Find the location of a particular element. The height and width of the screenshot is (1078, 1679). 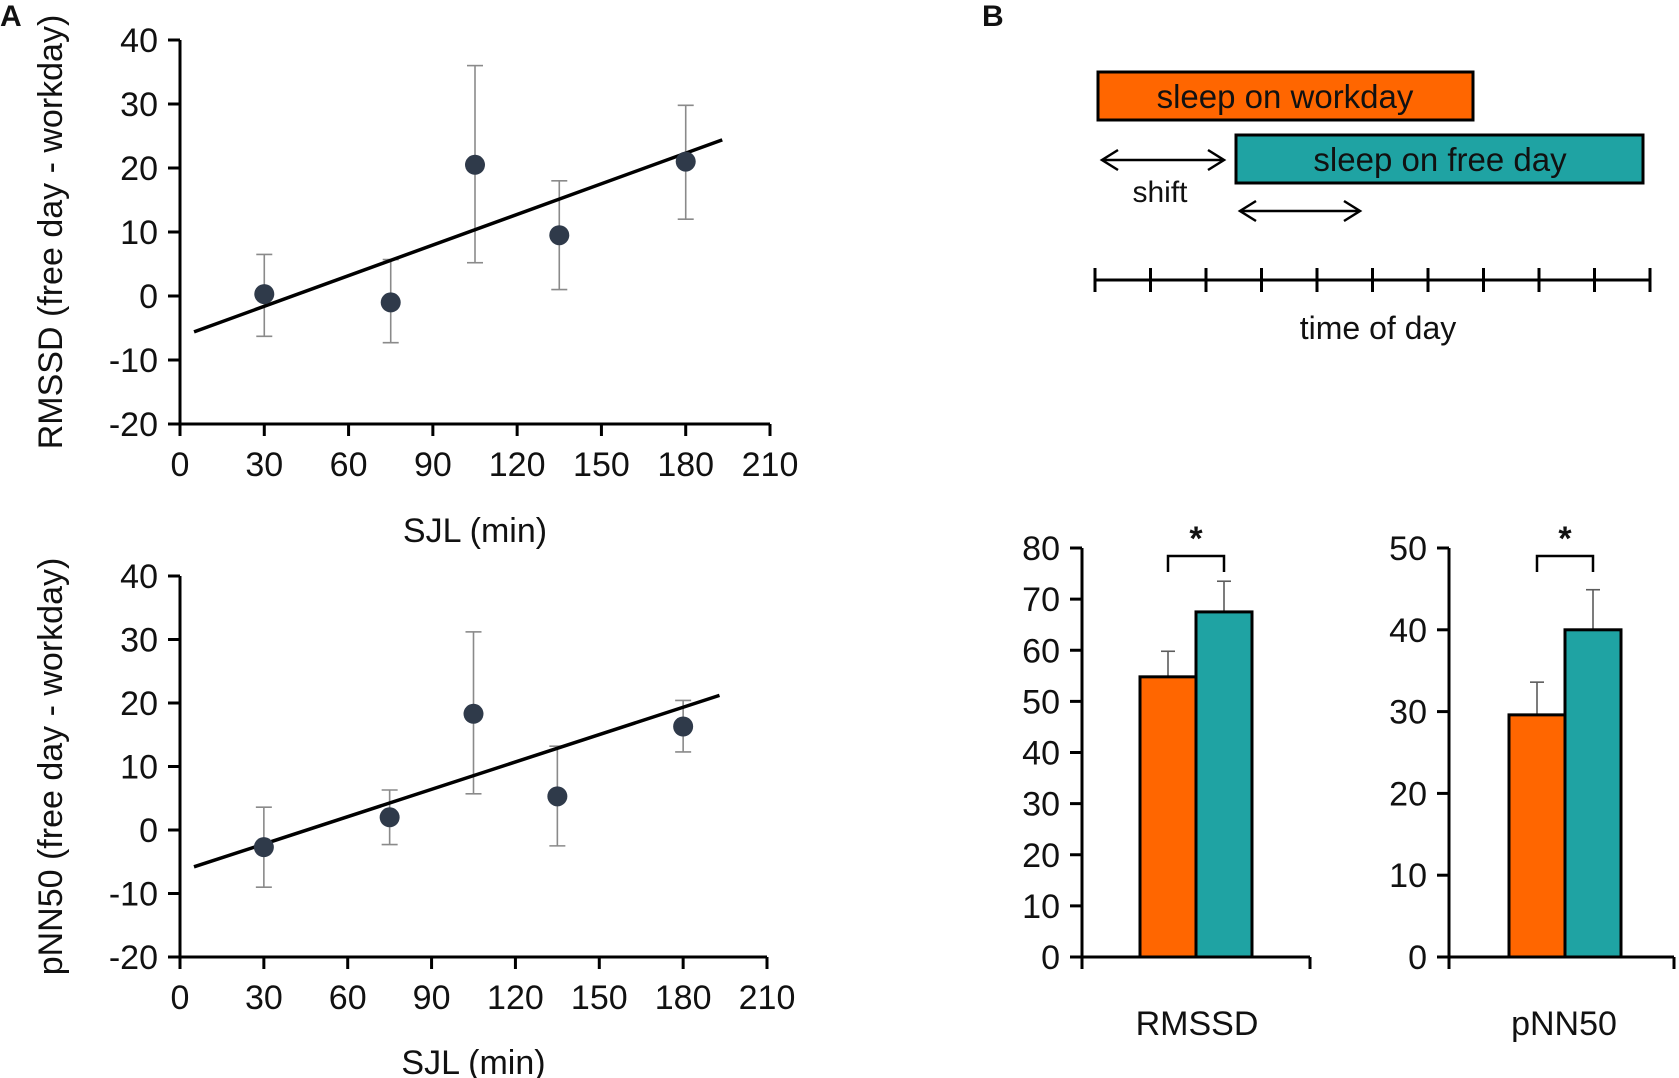

y-tick-label: 80 is located at coordinates (1041, 549).